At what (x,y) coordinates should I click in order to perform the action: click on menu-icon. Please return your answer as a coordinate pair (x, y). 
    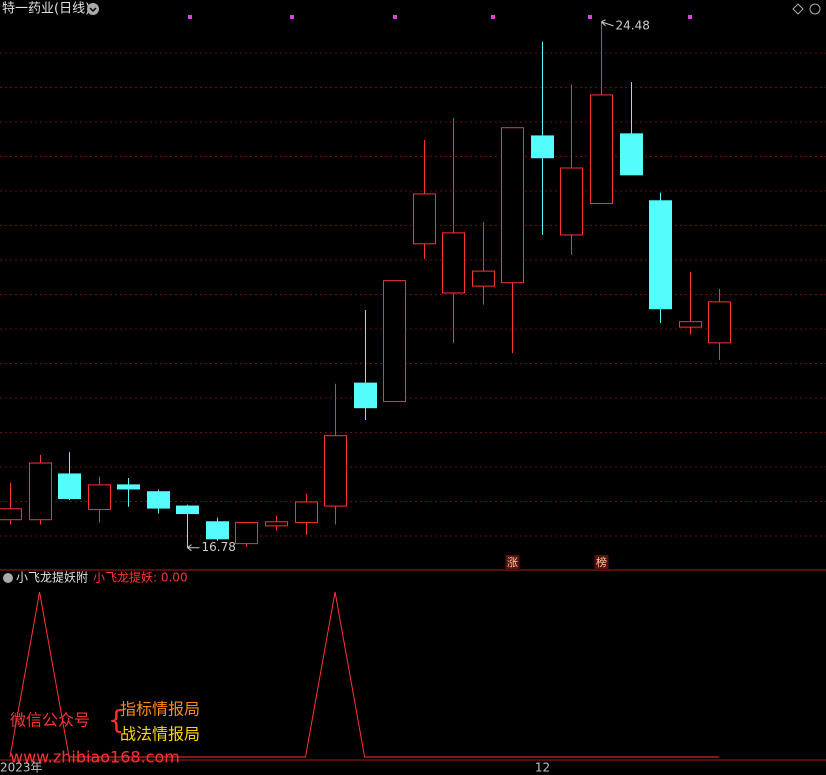
    Looking at the image, I should click on (93, 9).